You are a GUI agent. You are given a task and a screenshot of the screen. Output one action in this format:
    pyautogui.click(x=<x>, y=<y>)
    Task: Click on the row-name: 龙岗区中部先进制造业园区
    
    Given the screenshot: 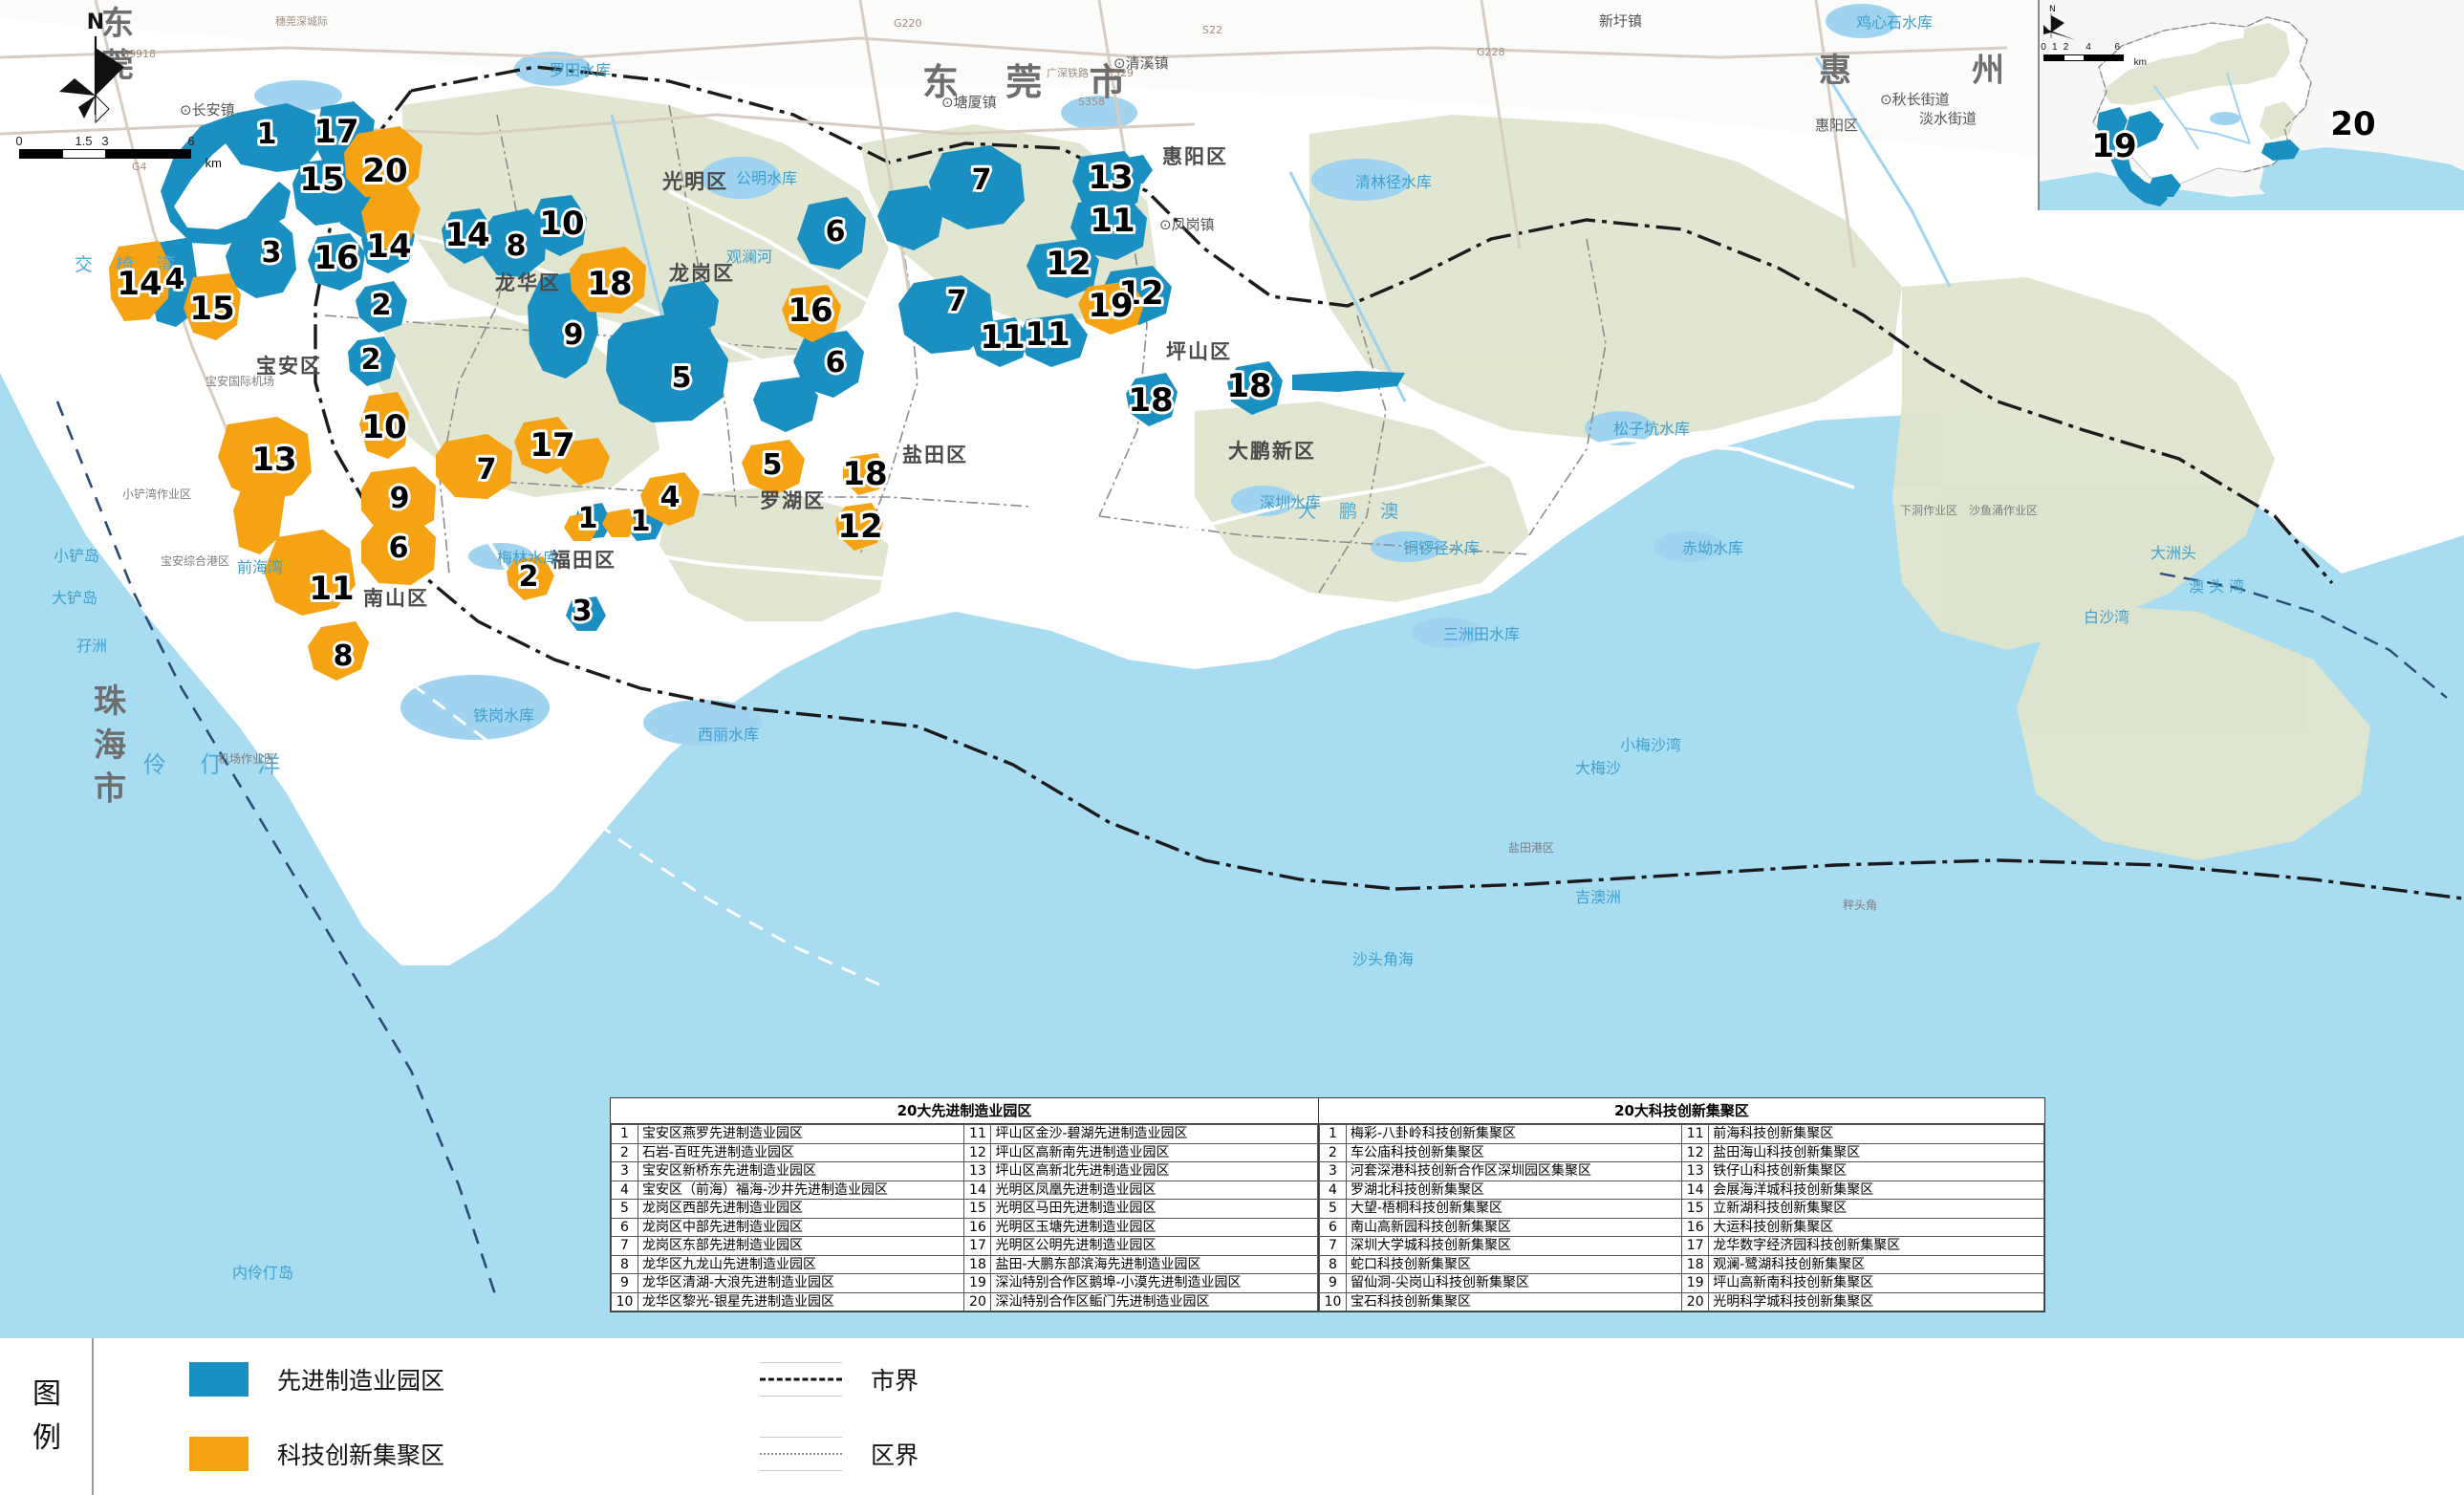 What is the action you would take?
    pyautogui.click(x=801, y=1227)
    